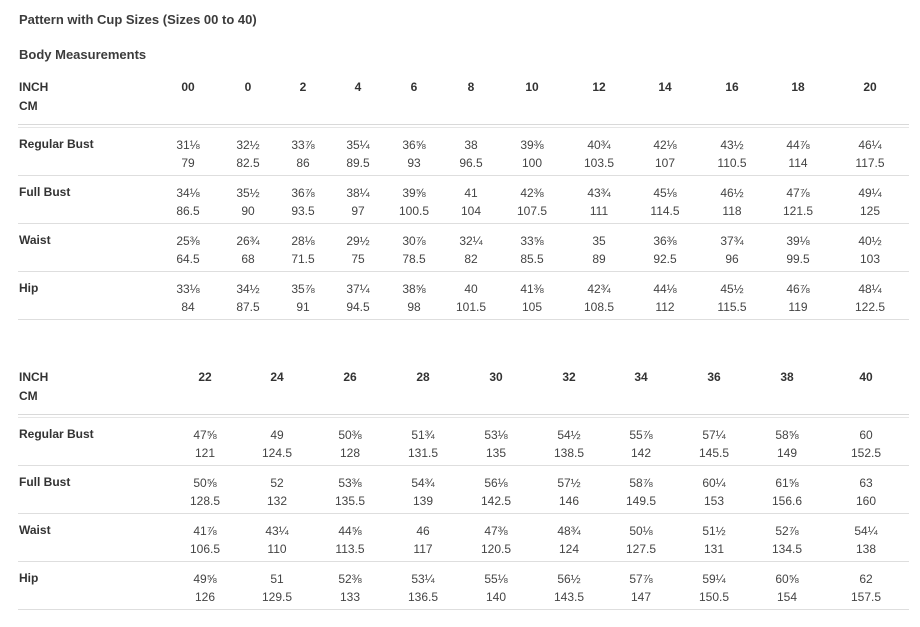 The image size is (920, 627). Describe the element at coordinates (870, 211) in the screenshot. I see `cm-value: 125` at that location.